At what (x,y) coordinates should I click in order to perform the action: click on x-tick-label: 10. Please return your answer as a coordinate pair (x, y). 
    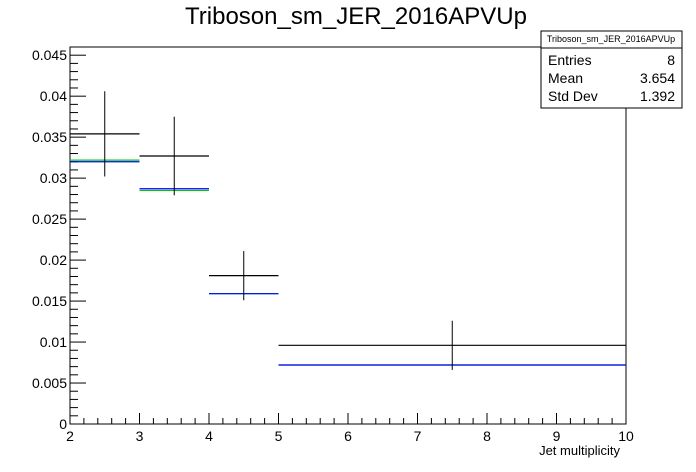
    Looking at the image, I should click on (626, 436).